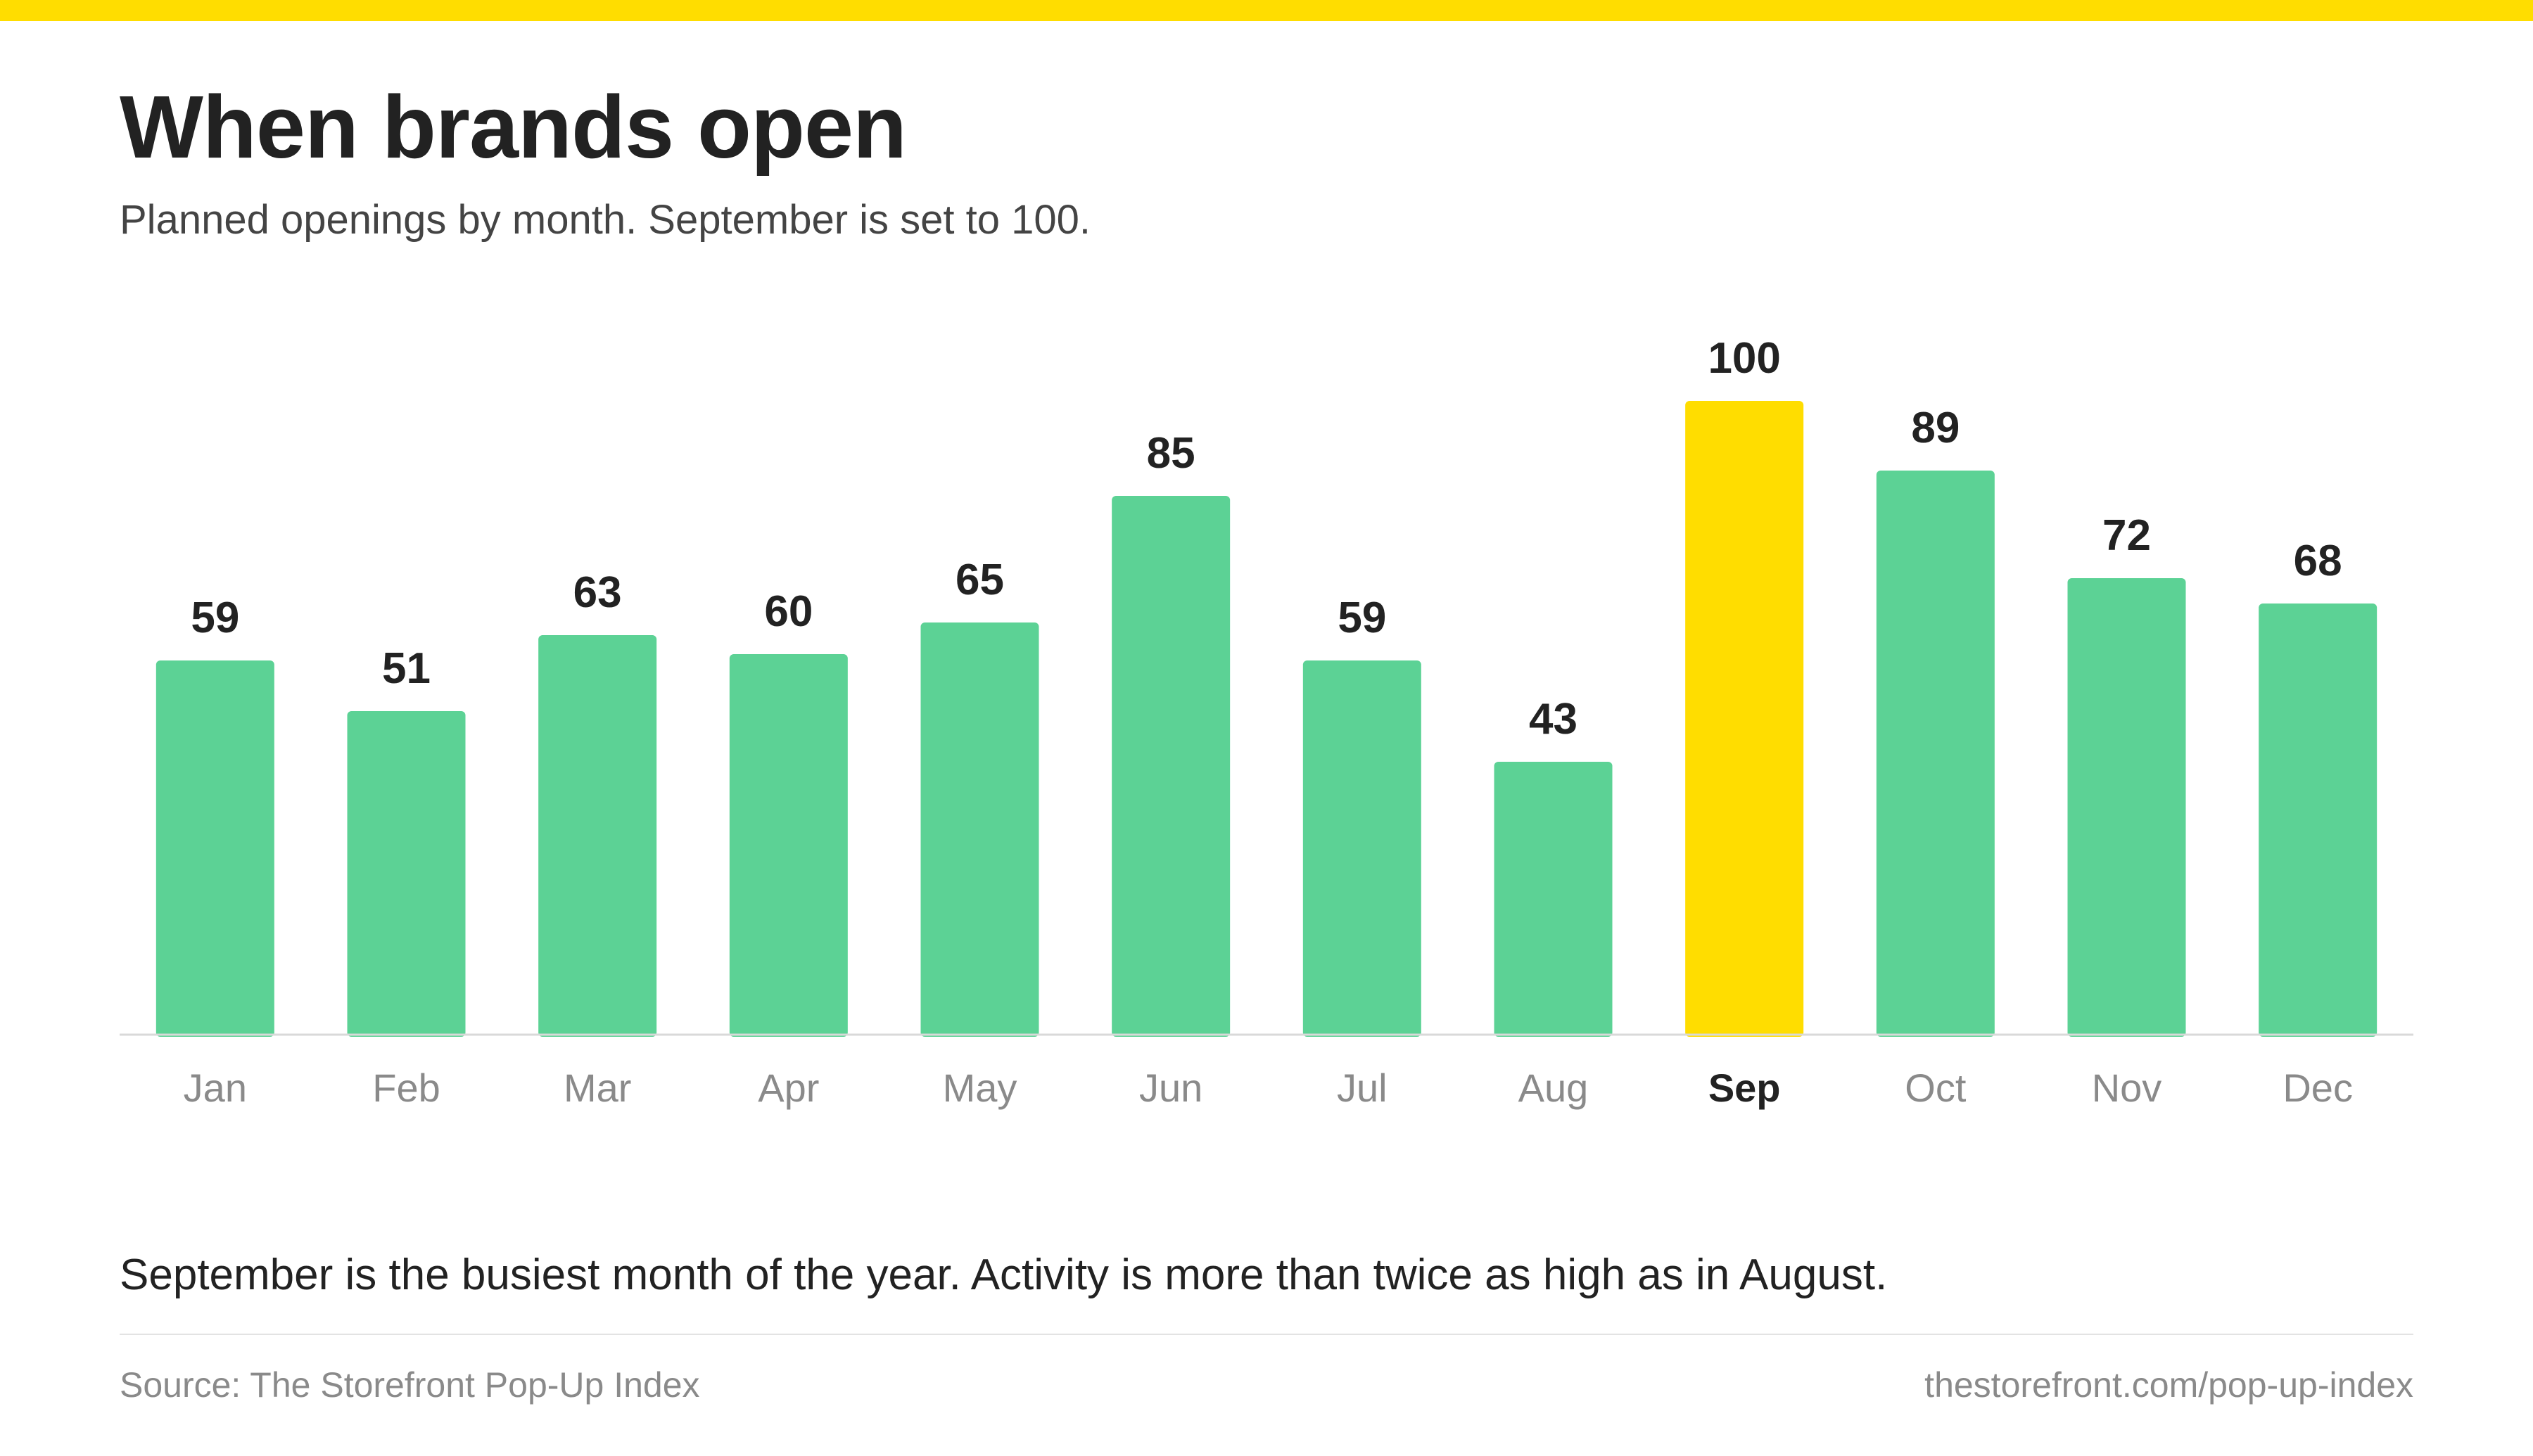  I want to click on bar-nov, so click(2126, 807).